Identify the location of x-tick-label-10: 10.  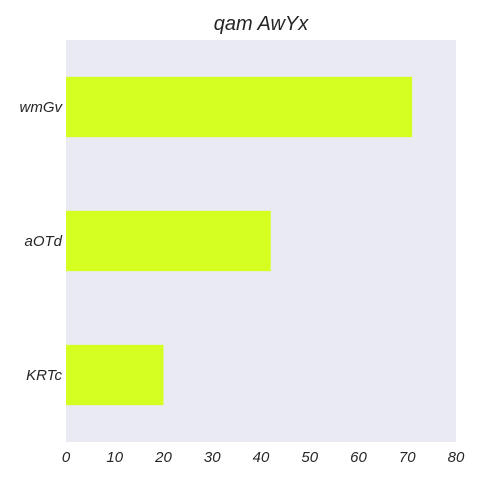
(114, 457).